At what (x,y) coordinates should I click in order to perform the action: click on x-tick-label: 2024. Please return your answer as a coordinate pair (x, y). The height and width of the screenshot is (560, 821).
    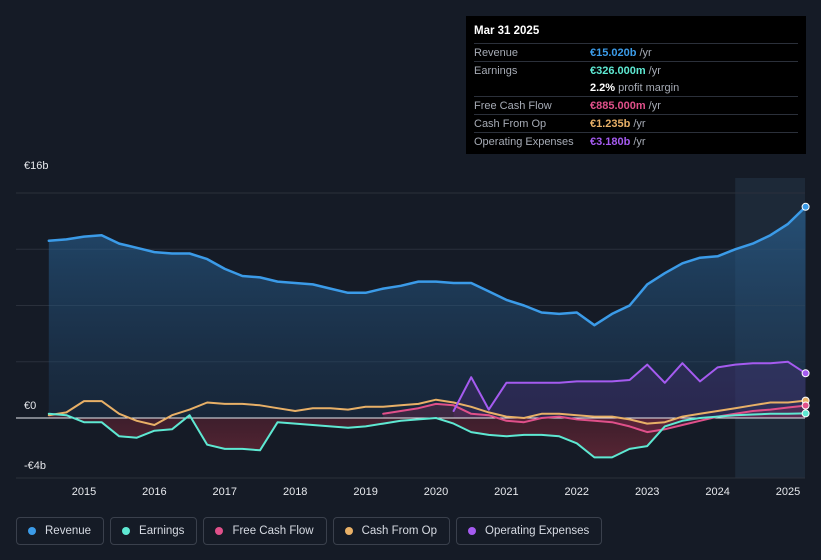
    Looking at the image, I should click on (717, 492).